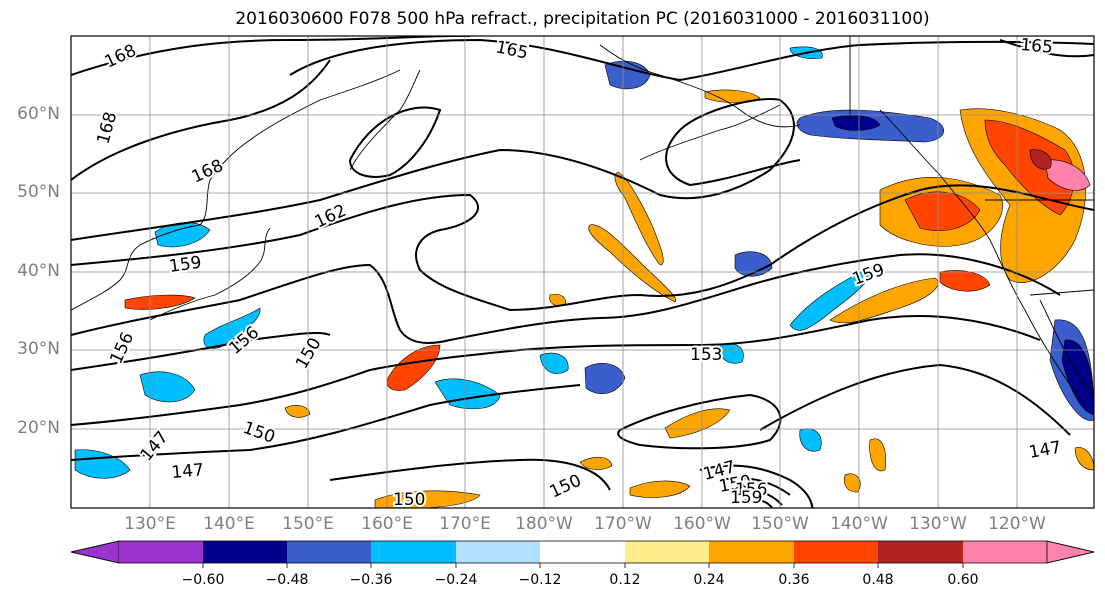 The height and width of the screenshot is (601, 1105). What do you see at coordinates (697, 423) in the screenshot?
I see `precip-pos-sw3` at bounding box center [697, 423].